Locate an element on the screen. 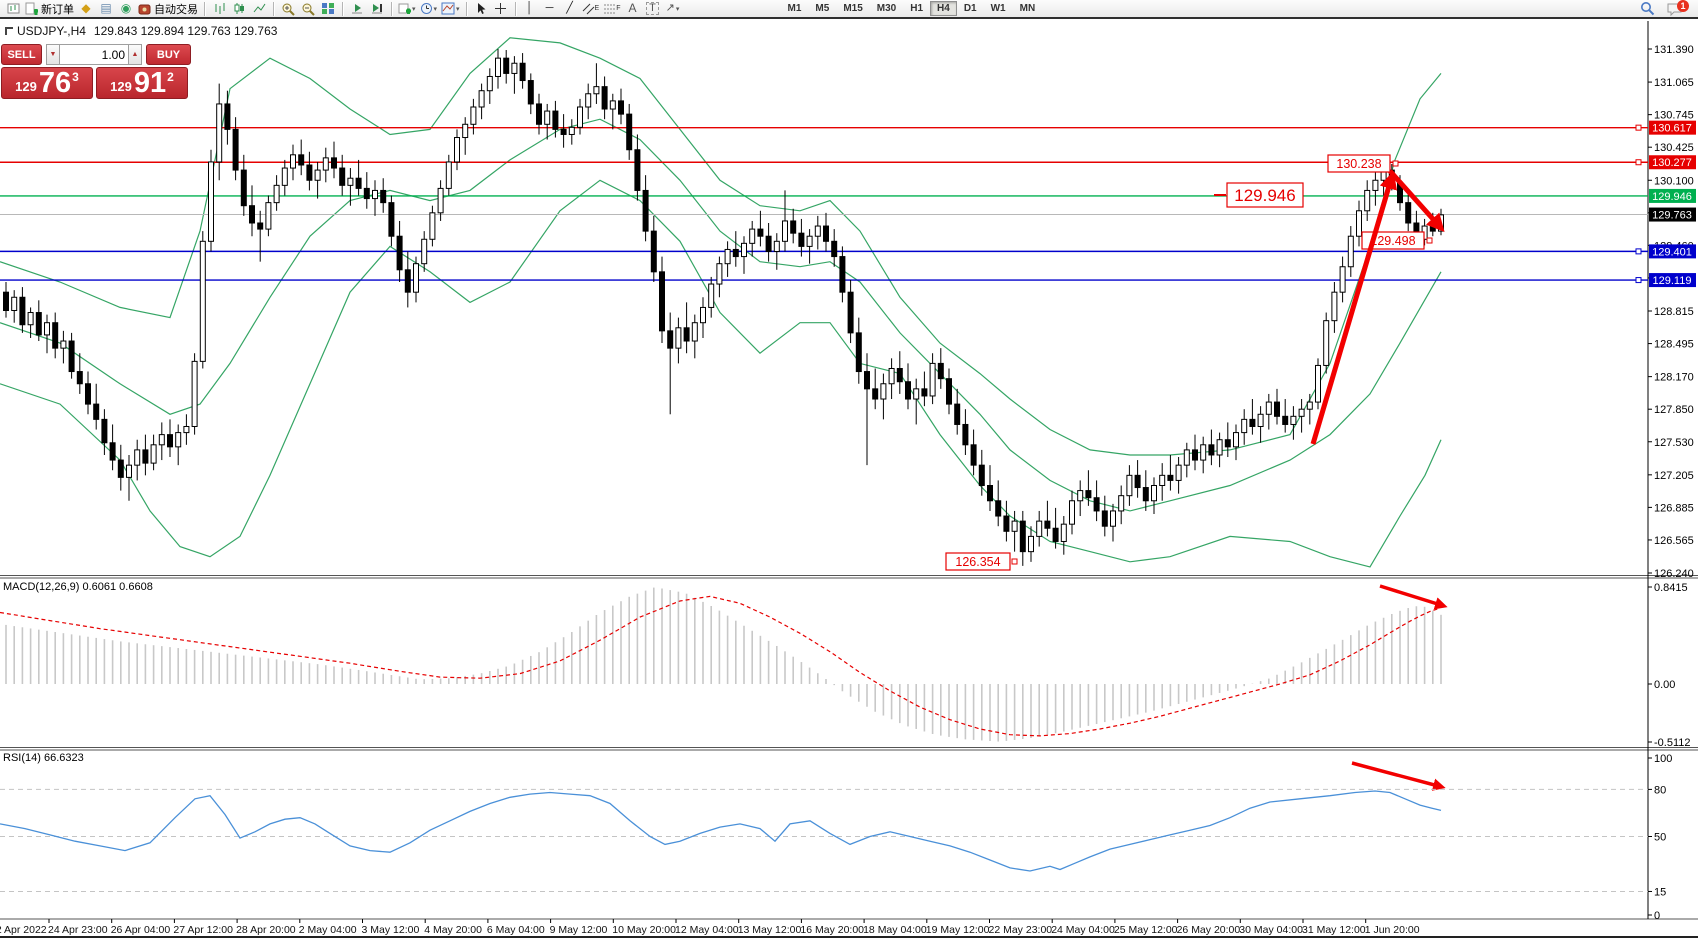 This screenshot has width=1698, height=938. tf-m15-button: M15 is located at coordinates (852, 8).